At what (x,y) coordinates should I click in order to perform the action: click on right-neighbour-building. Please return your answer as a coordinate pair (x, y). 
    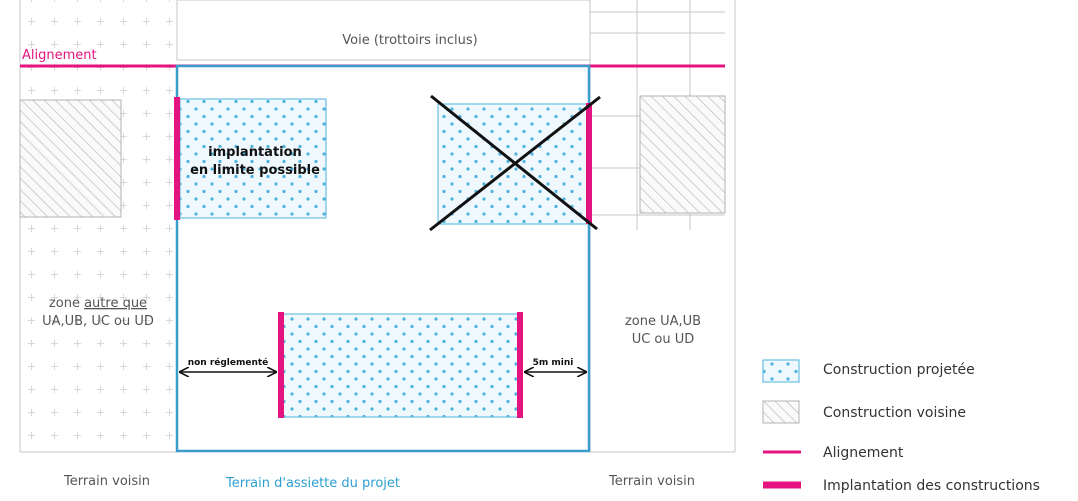
    Looking at the image, I should click on (682, 154).